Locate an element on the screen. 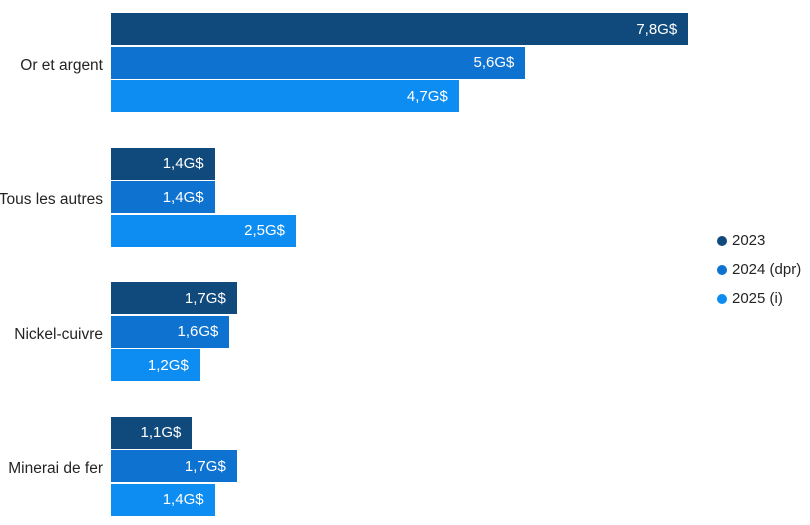 Image resolution: width=810 pixels, height=525 pixels. bar-2025-i-tous-les-autres: 2,5G$ is located at coordinates (203, 230).